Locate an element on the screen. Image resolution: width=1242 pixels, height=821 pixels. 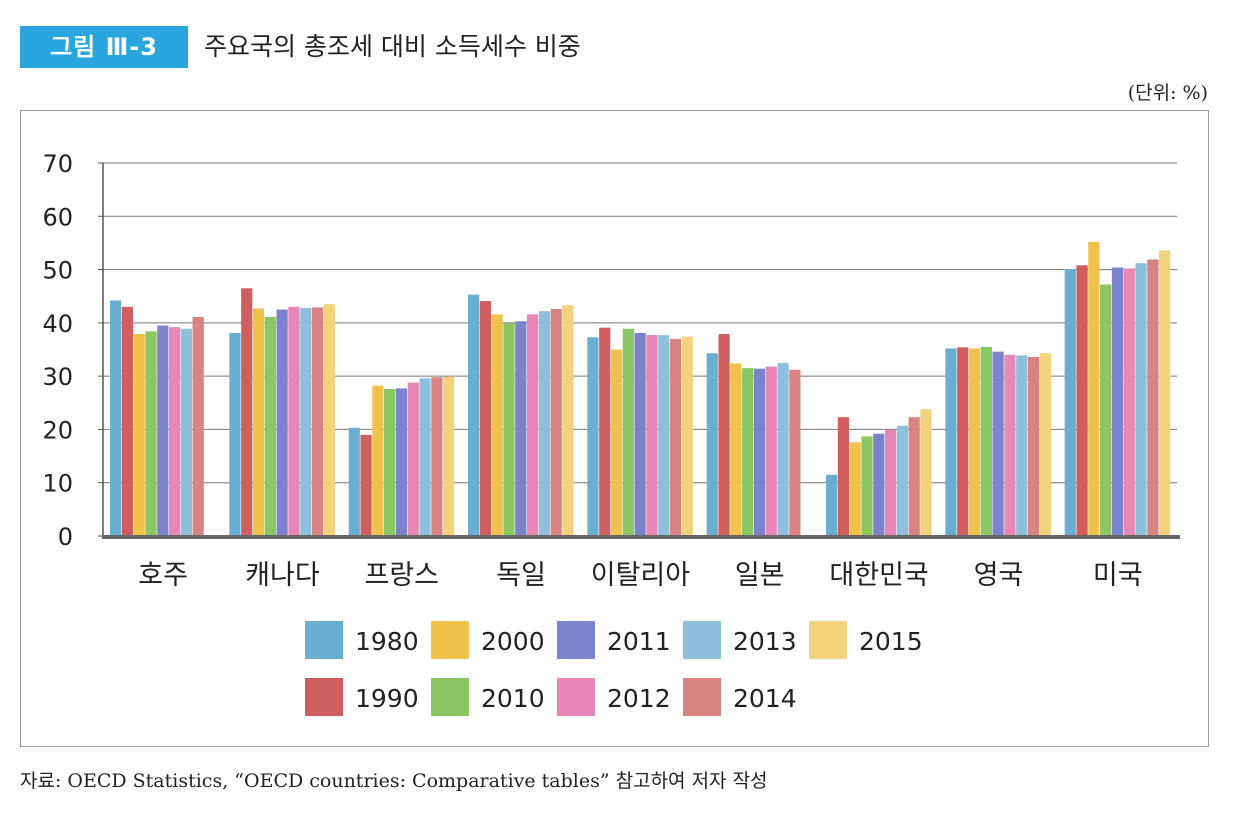
y-tick-label: 60 is located at coordinates (57, 217).